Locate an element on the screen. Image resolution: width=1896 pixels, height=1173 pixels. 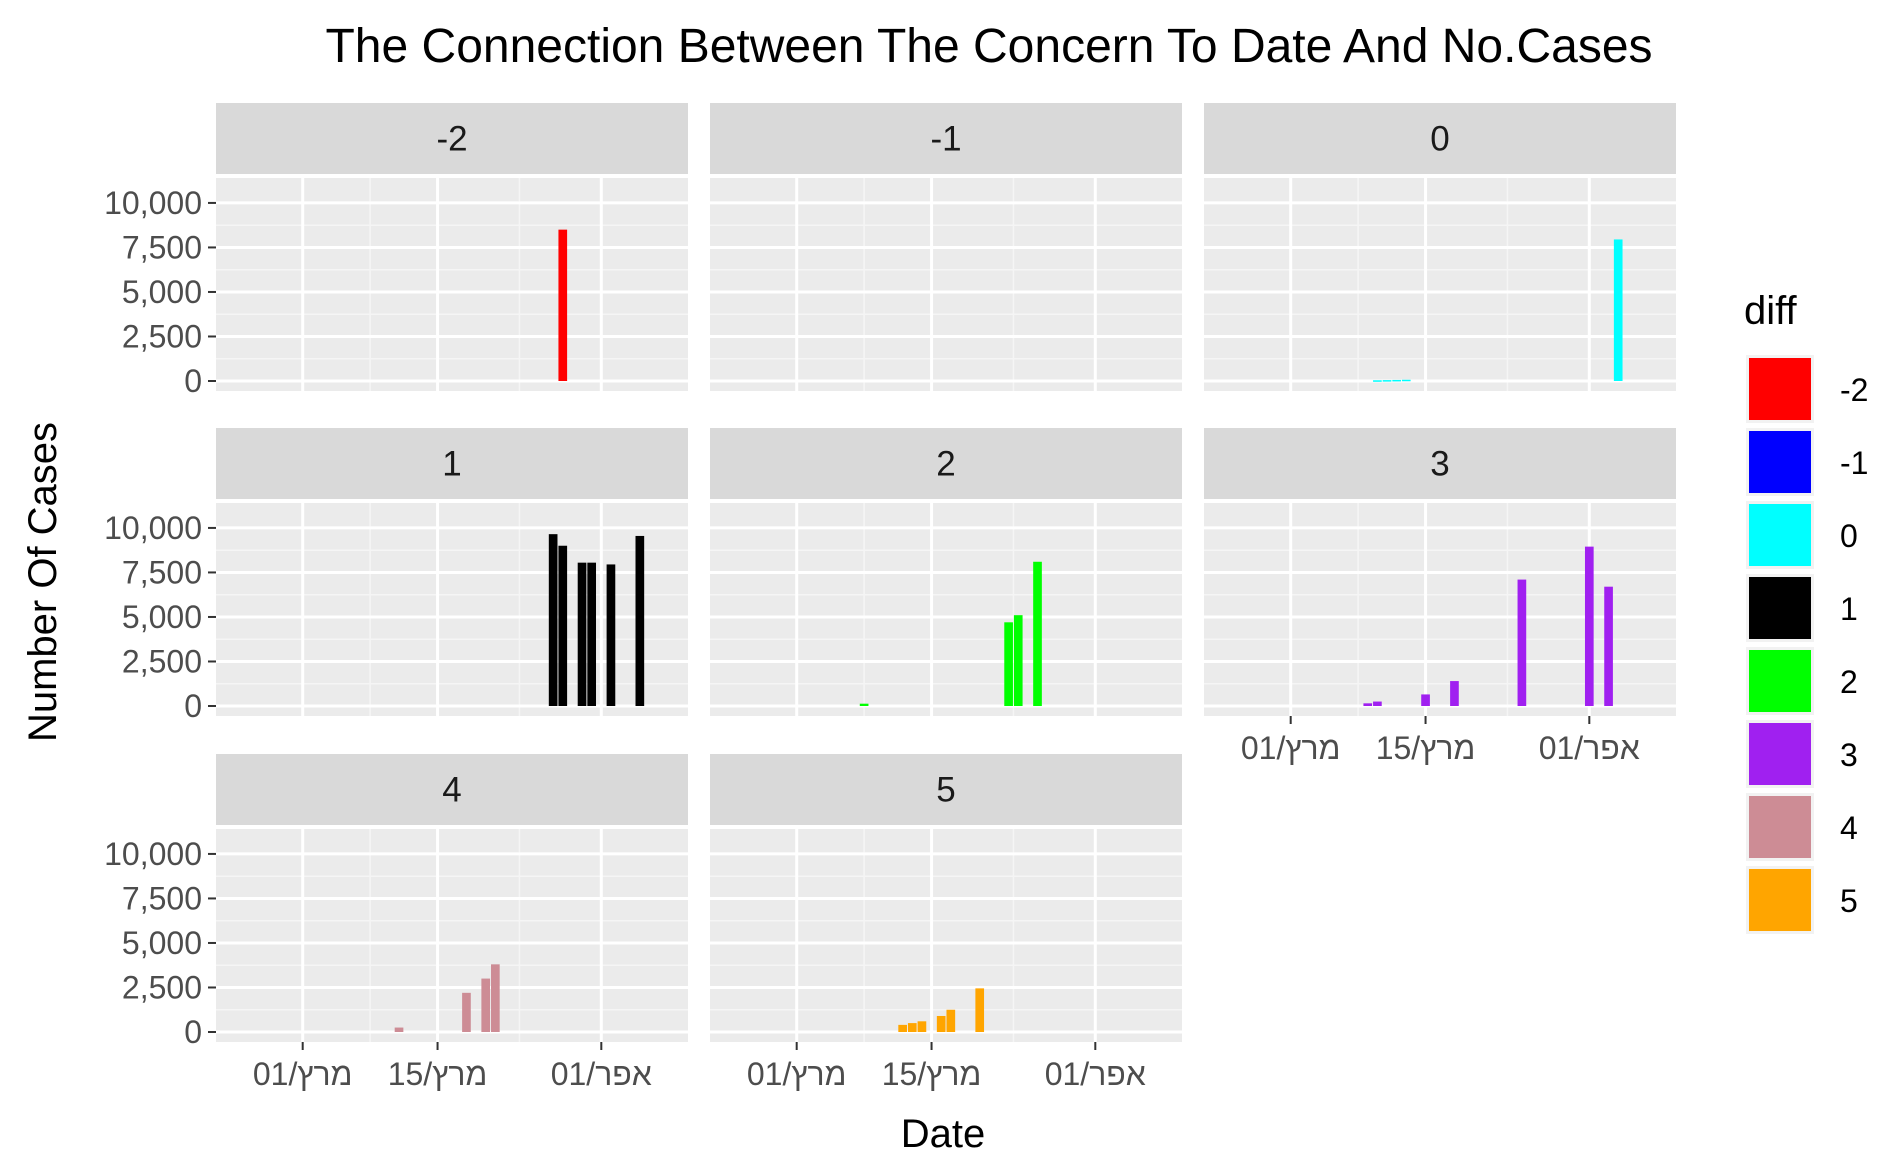
facet-strip-label: 0 is located at coordinates (1439, 139).